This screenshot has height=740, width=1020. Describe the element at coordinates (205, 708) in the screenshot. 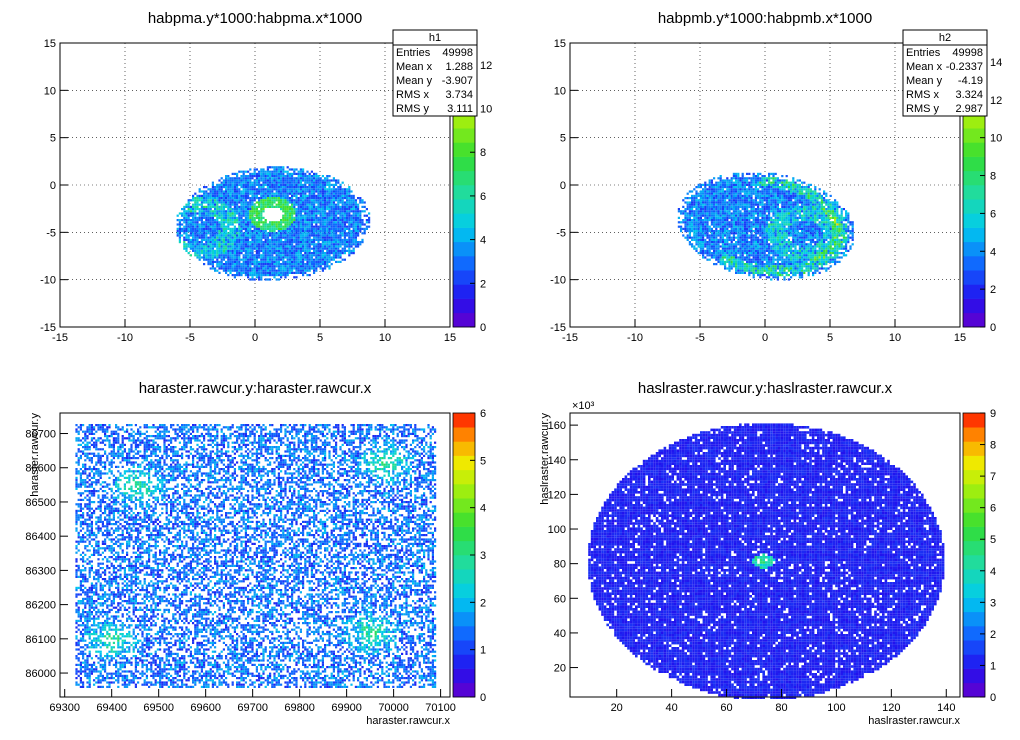

I see `x-tick-label: 69600` at that location.